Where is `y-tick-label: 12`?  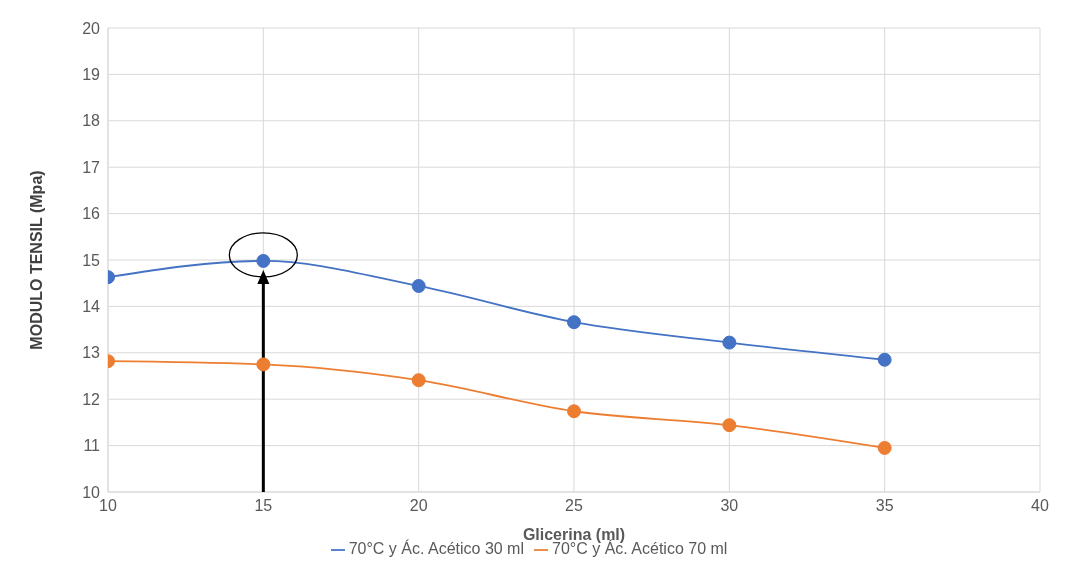 y-tick-label: 12 is located at coordinates (91, 399).